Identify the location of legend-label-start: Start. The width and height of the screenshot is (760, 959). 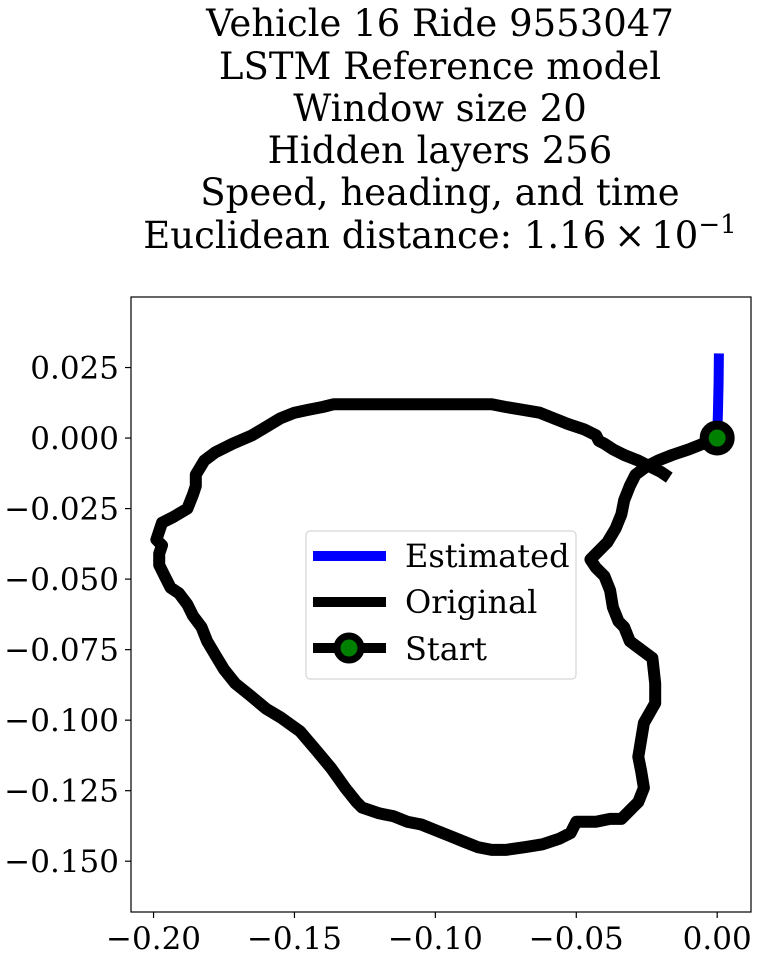
(446, 649).